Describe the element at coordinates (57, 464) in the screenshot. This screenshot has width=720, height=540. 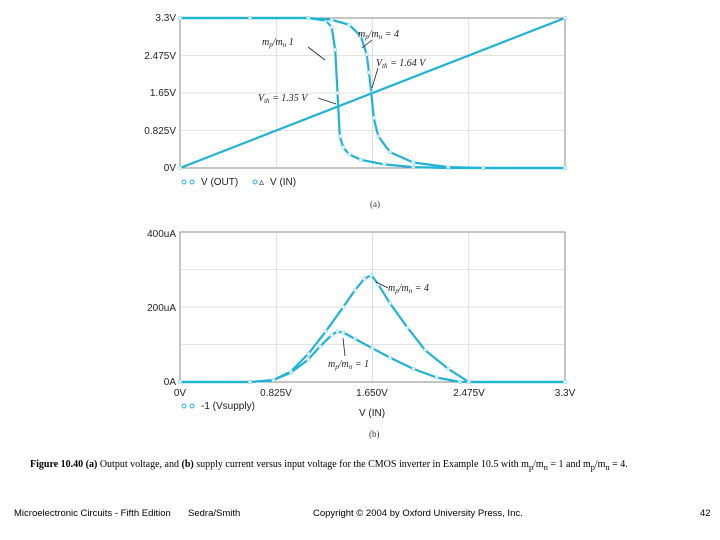
I see `caption-figure-number: Figure 10.40` at that location.